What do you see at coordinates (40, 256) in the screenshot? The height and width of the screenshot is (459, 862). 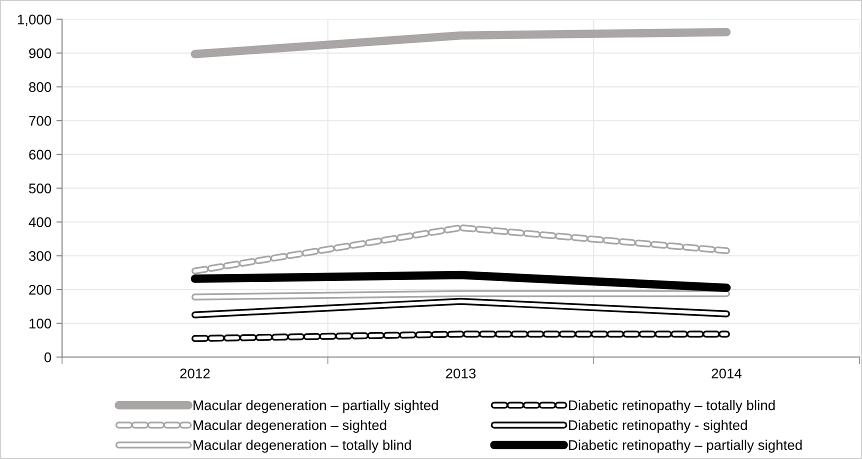 I see `y-tick-label: 300` at bounding box center [40, 256].